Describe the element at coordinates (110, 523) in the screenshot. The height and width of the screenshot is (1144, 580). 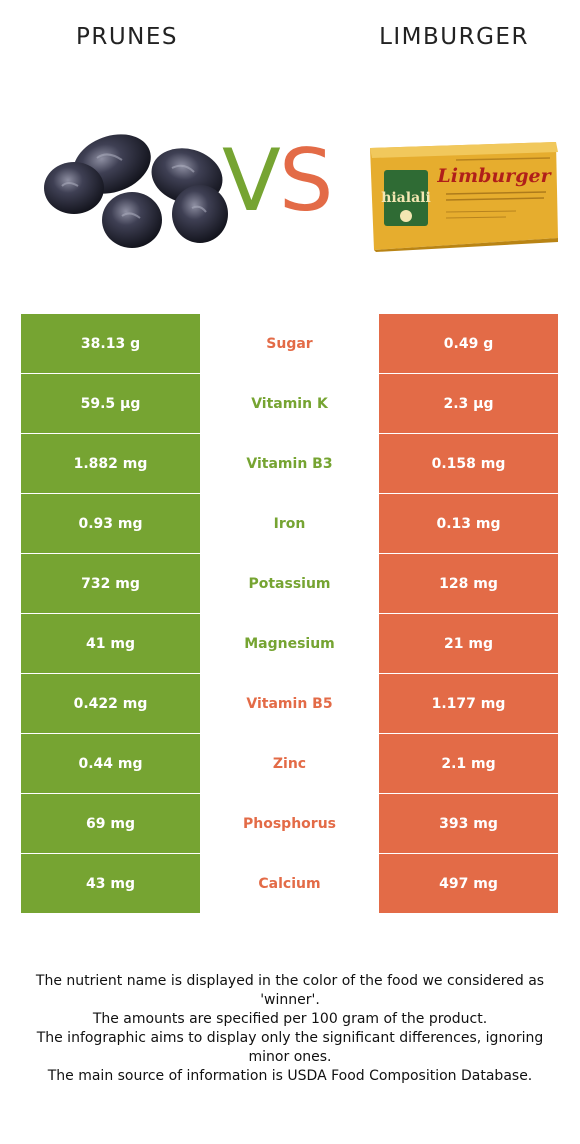
I see `prunes-value: 0.93 mg` at that location.